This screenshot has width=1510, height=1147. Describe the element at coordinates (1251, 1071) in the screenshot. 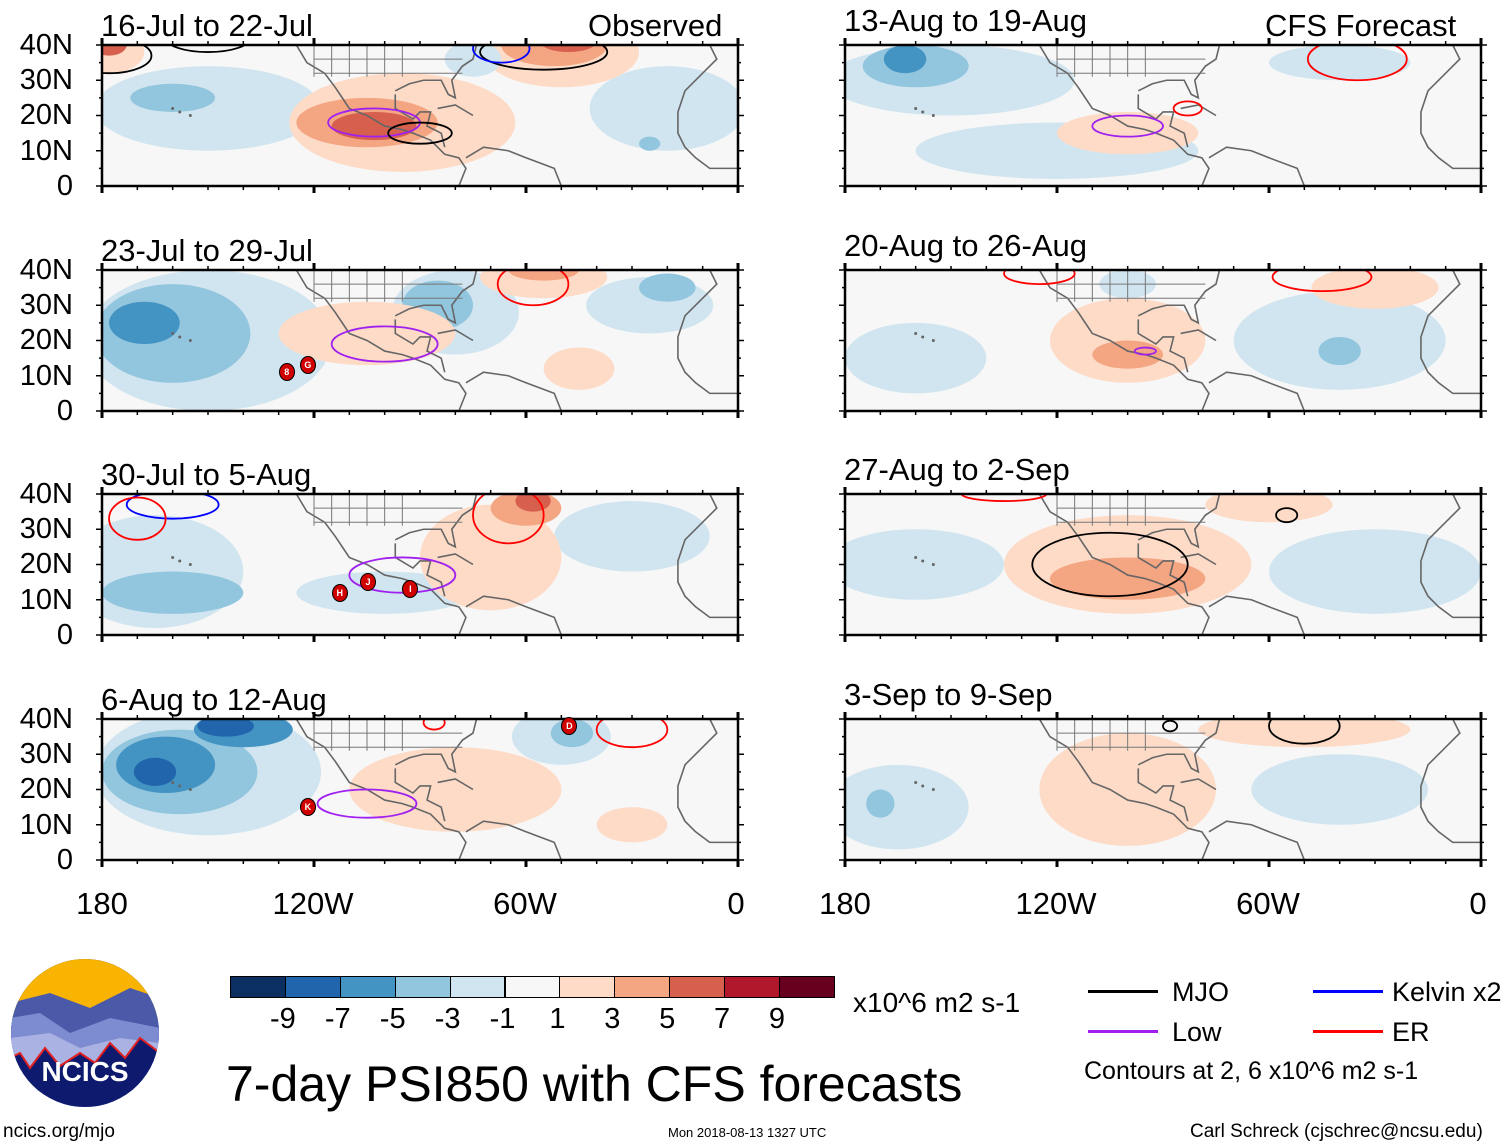

I see `contours-note: Contours at 2, 6 x10^6 m2 s-1` at that location.